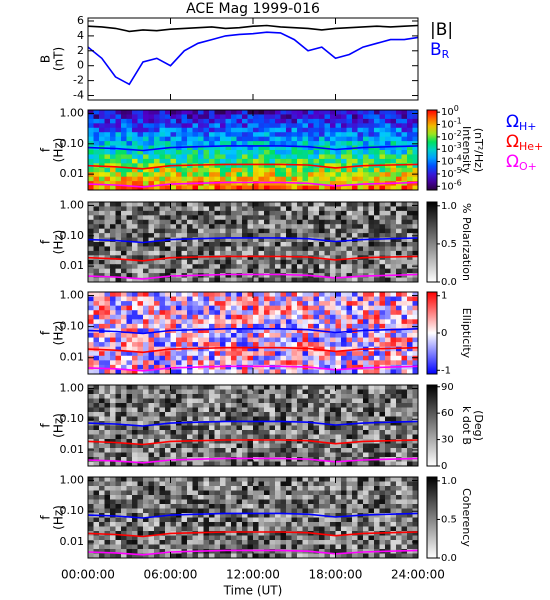  What do you see at coordinates (59, 425) in the screenshot?
I see `y-axis-label: (Hz)` at bounding box center [59, 425].